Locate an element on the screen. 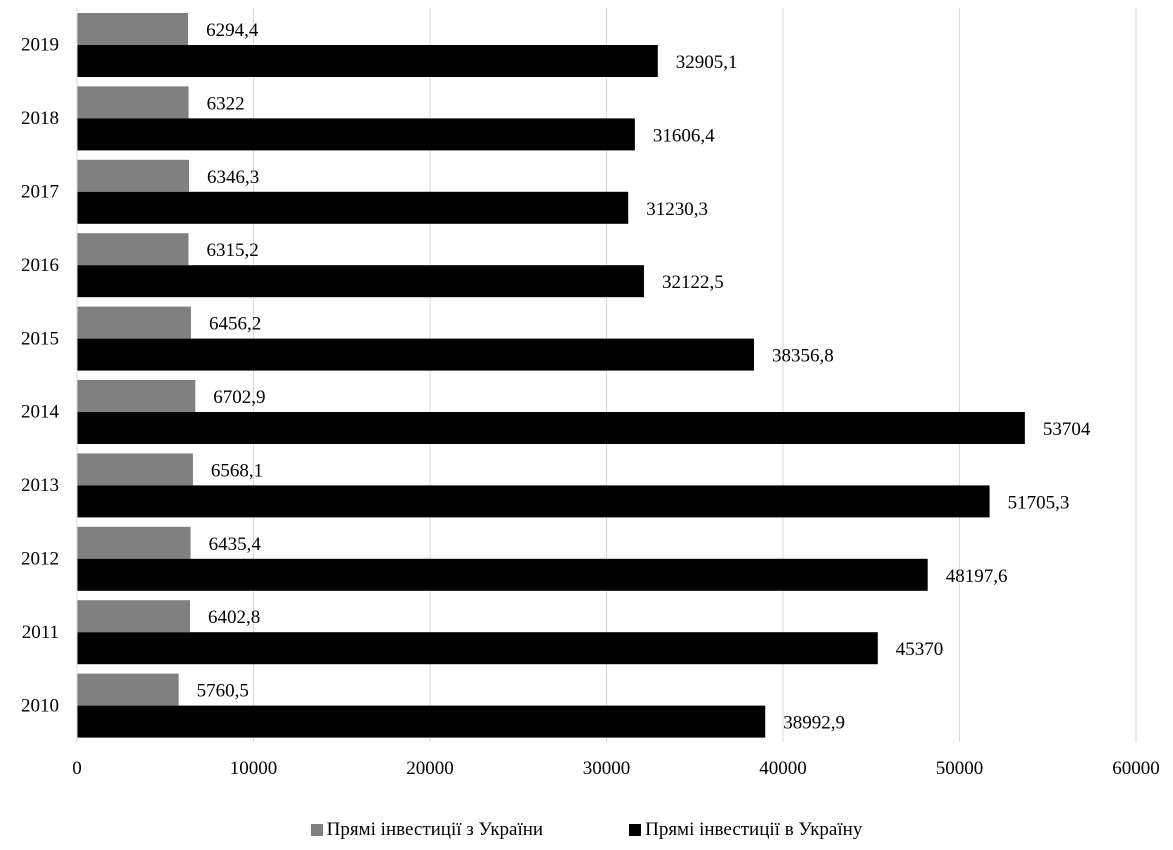 The width and height of the screenshot is (1173, 850). legend-item-inward: Прямі інвестиції в Україну is located at coordinates (745, 830).